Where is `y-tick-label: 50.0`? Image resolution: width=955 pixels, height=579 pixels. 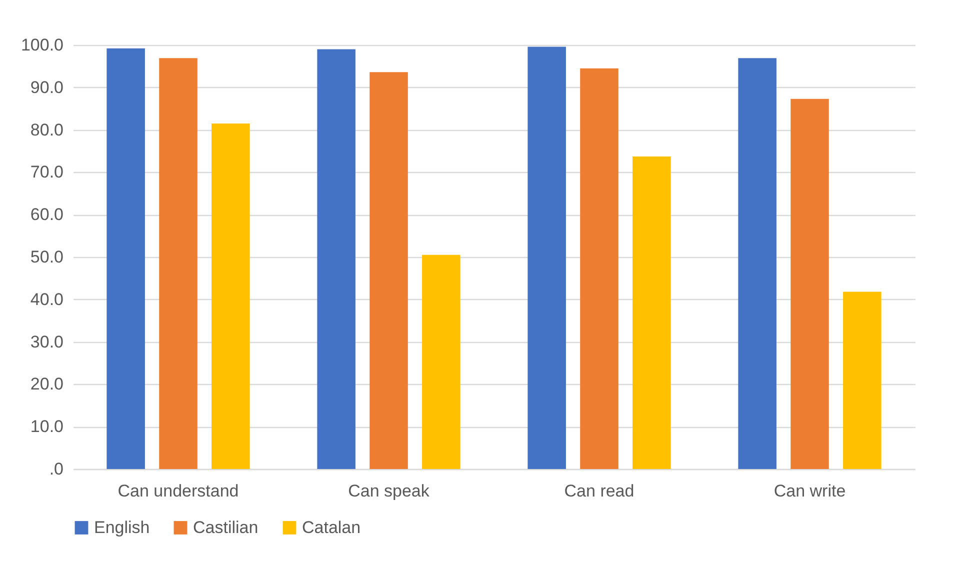
y-tick-label: 50.0 is located at coordinates (47, 257).